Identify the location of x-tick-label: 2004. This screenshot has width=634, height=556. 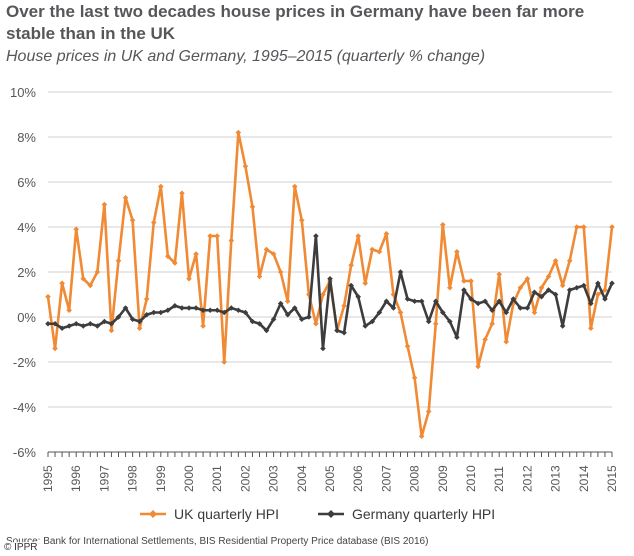
(302, 478).